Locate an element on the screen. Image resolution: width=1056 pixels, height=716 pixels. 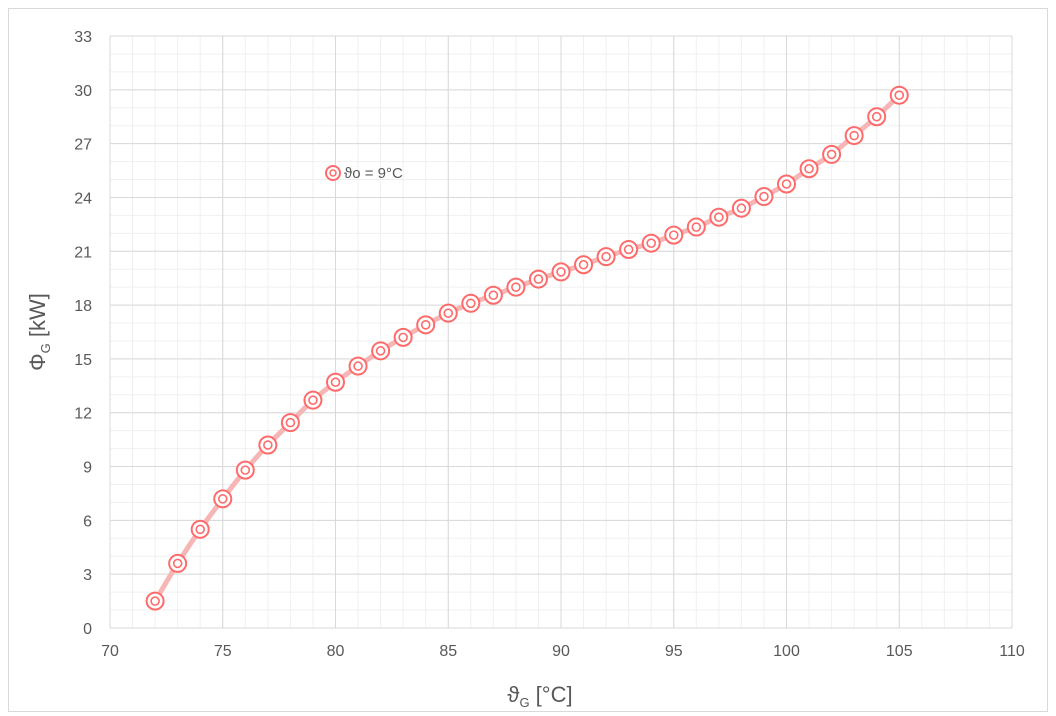
legend: ϑo = 9°C is located at coordinates (364, 173).